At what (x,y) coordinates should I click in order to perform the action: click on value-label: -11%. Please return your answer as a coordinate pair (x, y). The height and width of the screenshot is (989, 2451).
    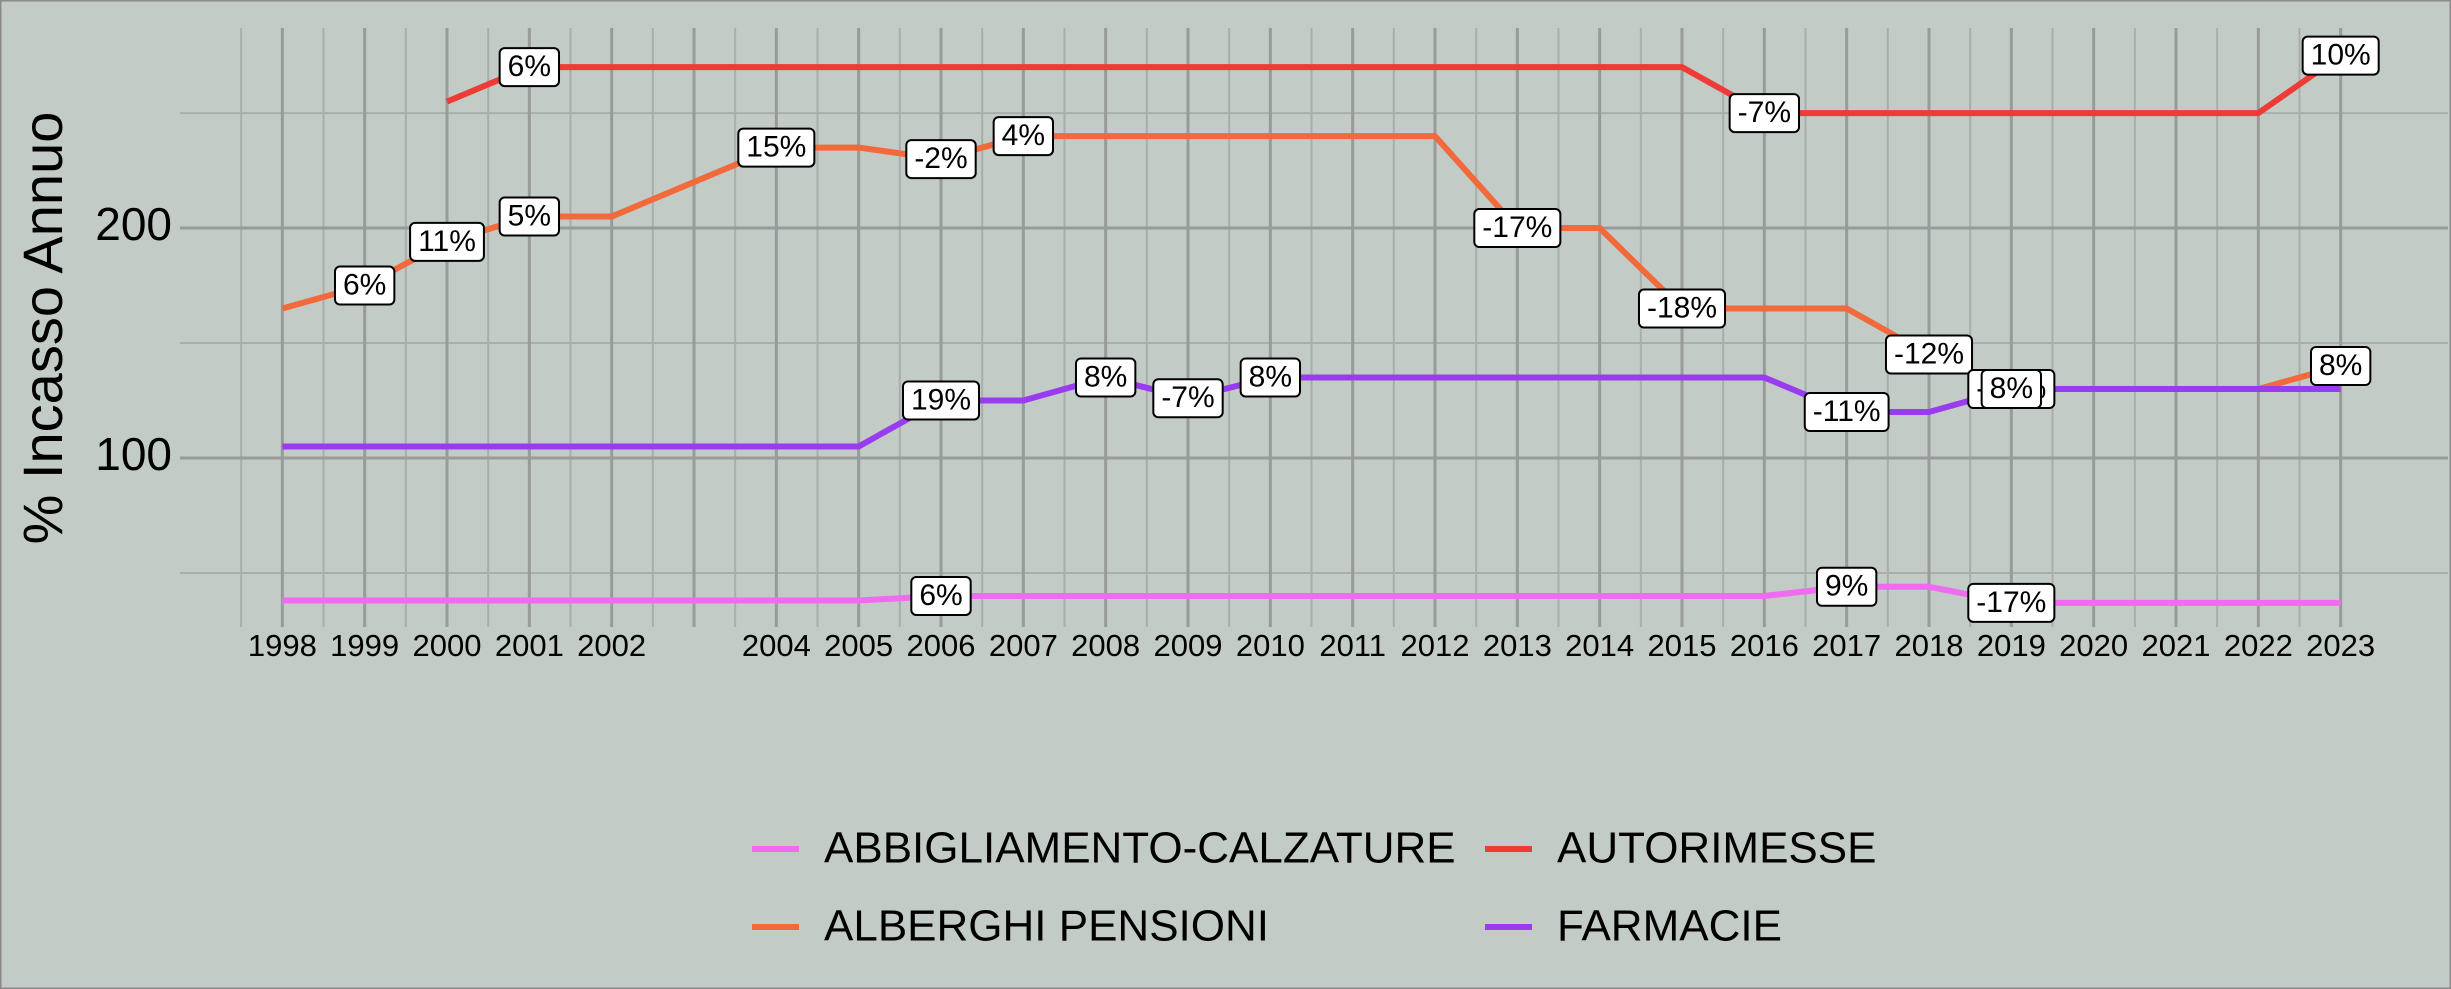
    Looking at the image, I should click on (1846, 412).